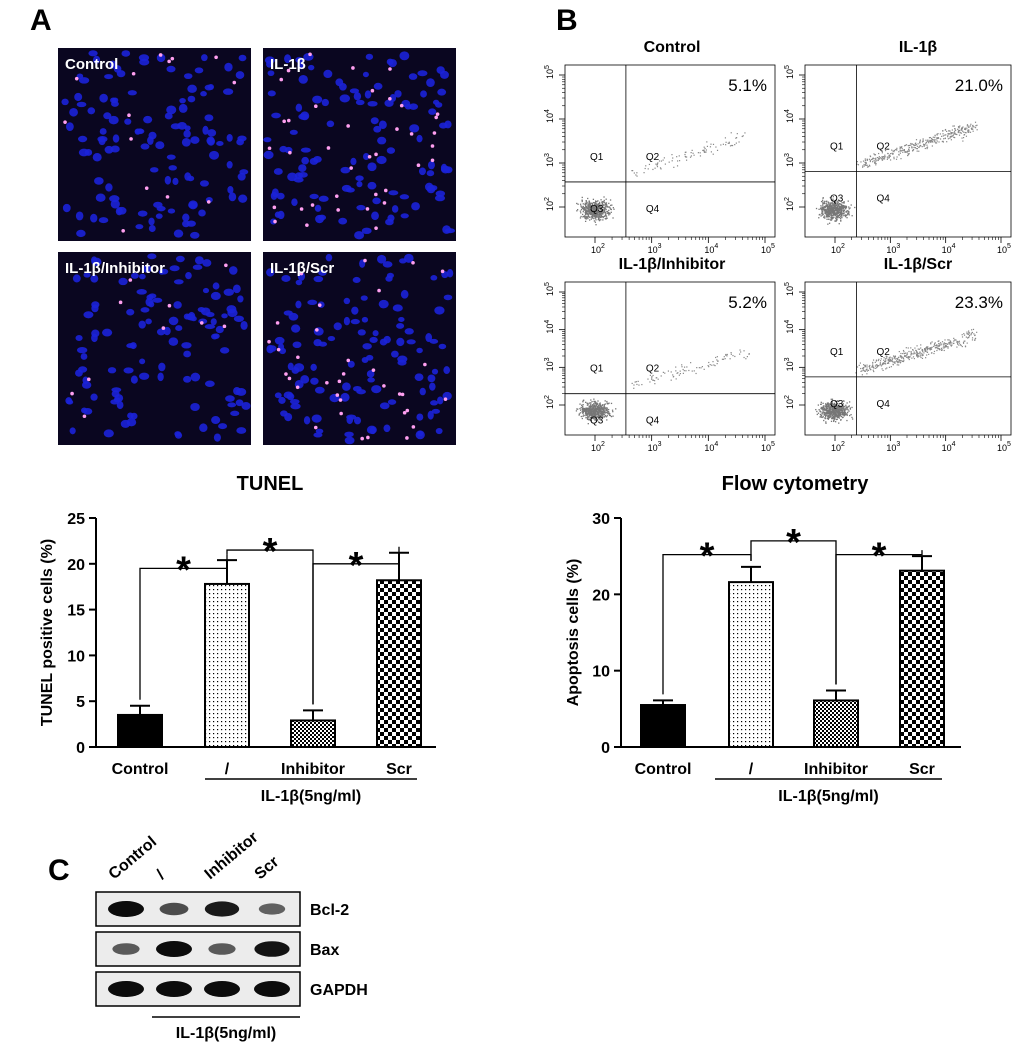 The image size is (1020, 1046). Describe the element at coordinates (222, 909) in the screenshot. I see `blot-strip: Bcl-2` at that location.